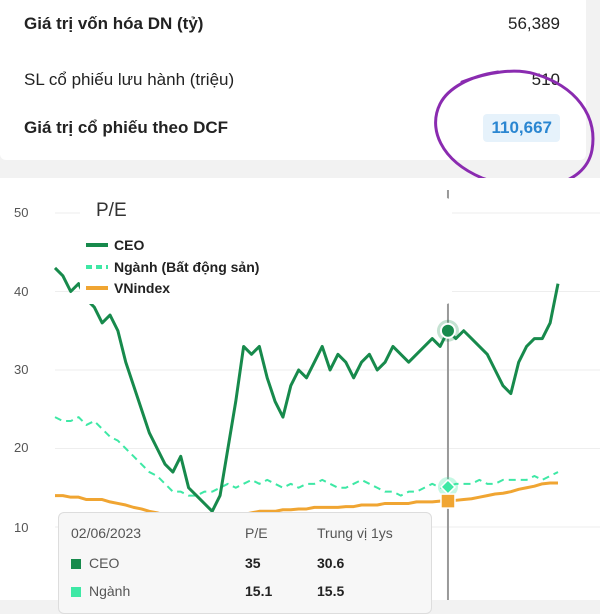 The width and height of the screenshot is (600, 614). What do you see at coordinates (534, 23) in the screenshot?
I see `market-cap-value: 56,389` at bounding box center [534, 23].